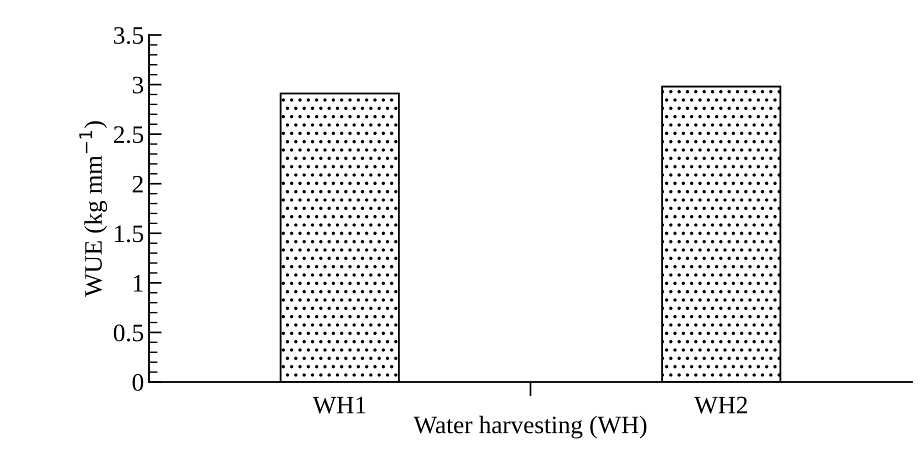 The width and height of the screenshot is (923, 465). I want to click on y-tick-label: 3.5, so click(129, 35).